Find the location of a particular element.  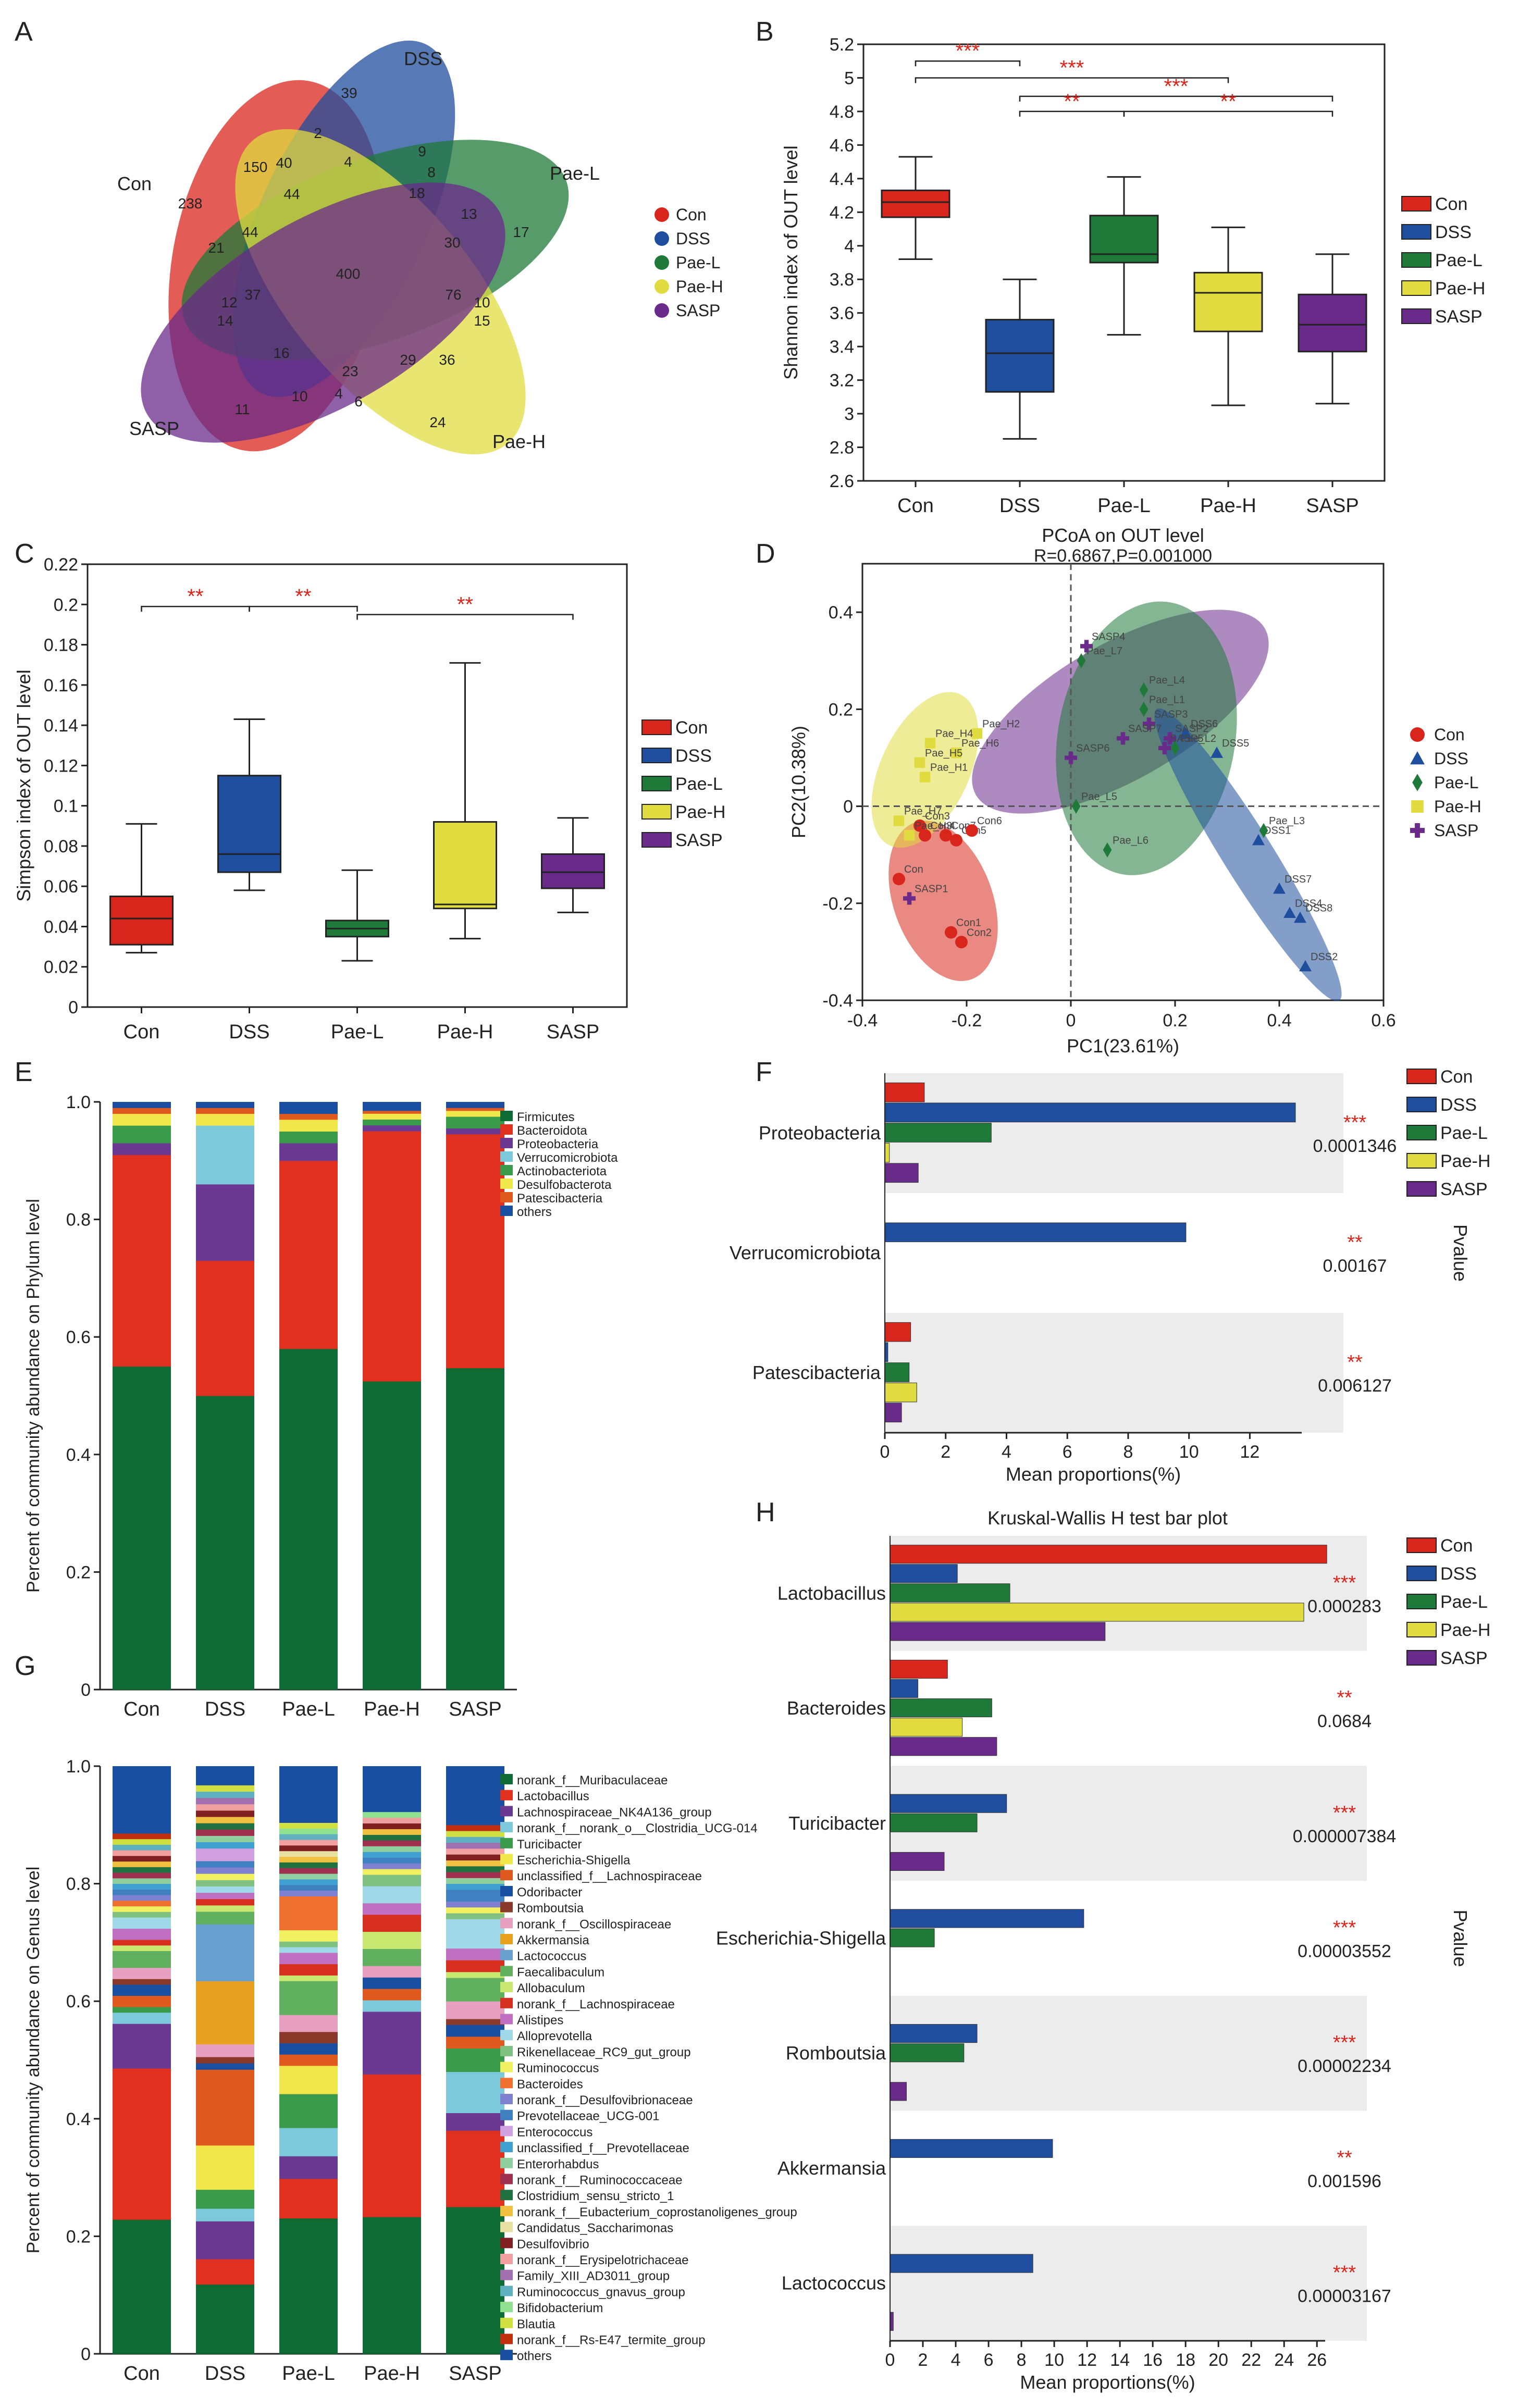

venn-count: 14 is located at coordinates (225, 321).